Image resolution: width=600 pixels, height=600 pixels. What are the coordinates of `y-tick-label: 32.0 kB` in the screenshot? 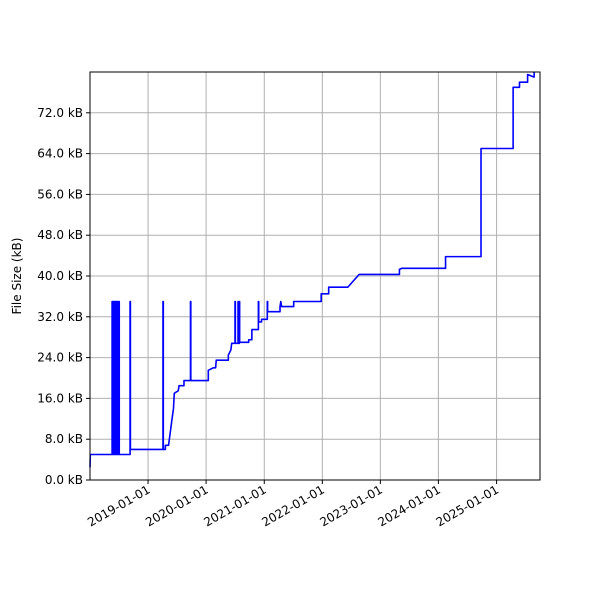 It's located at (60, 317).